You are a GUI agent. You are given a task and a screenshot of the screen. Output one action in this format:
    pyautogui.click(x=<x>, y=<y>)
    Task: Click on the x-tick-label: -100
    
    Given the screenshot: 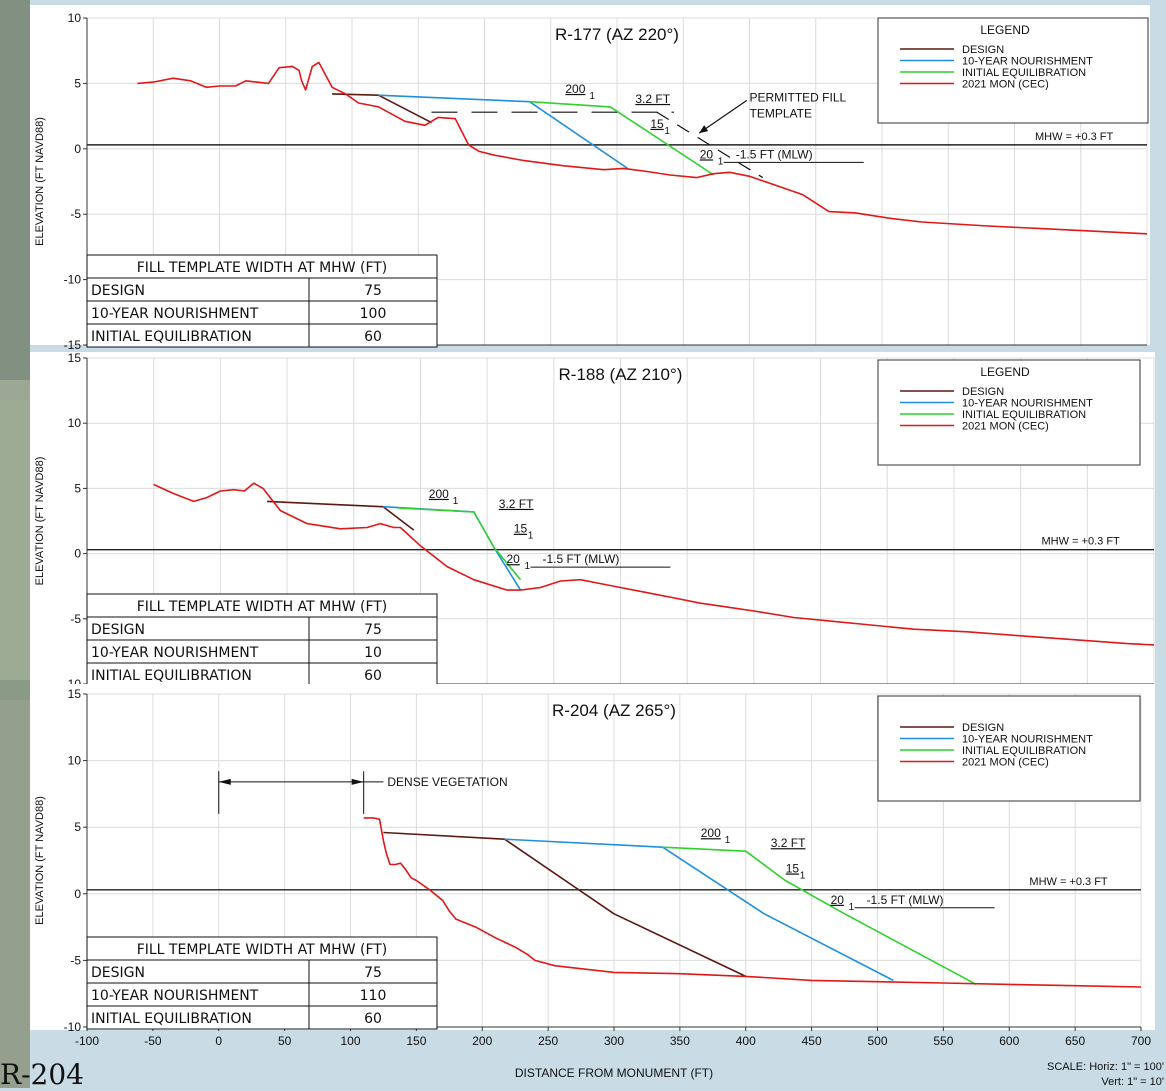 What is the action you would take?
    pyautogui.click(x=87, y=1041)
    